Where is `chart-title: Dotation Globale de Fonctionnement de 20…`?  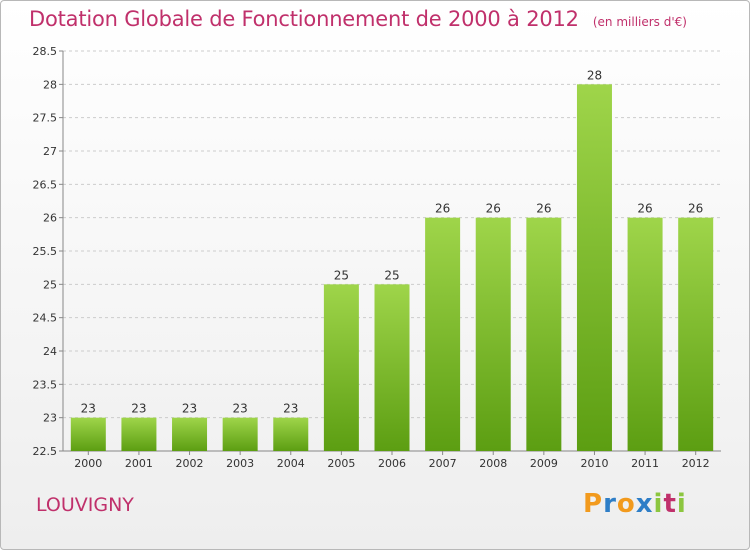 chart-title: Dotation Globale de Fonctionnement de 20… is located at coordinates (358, 19).